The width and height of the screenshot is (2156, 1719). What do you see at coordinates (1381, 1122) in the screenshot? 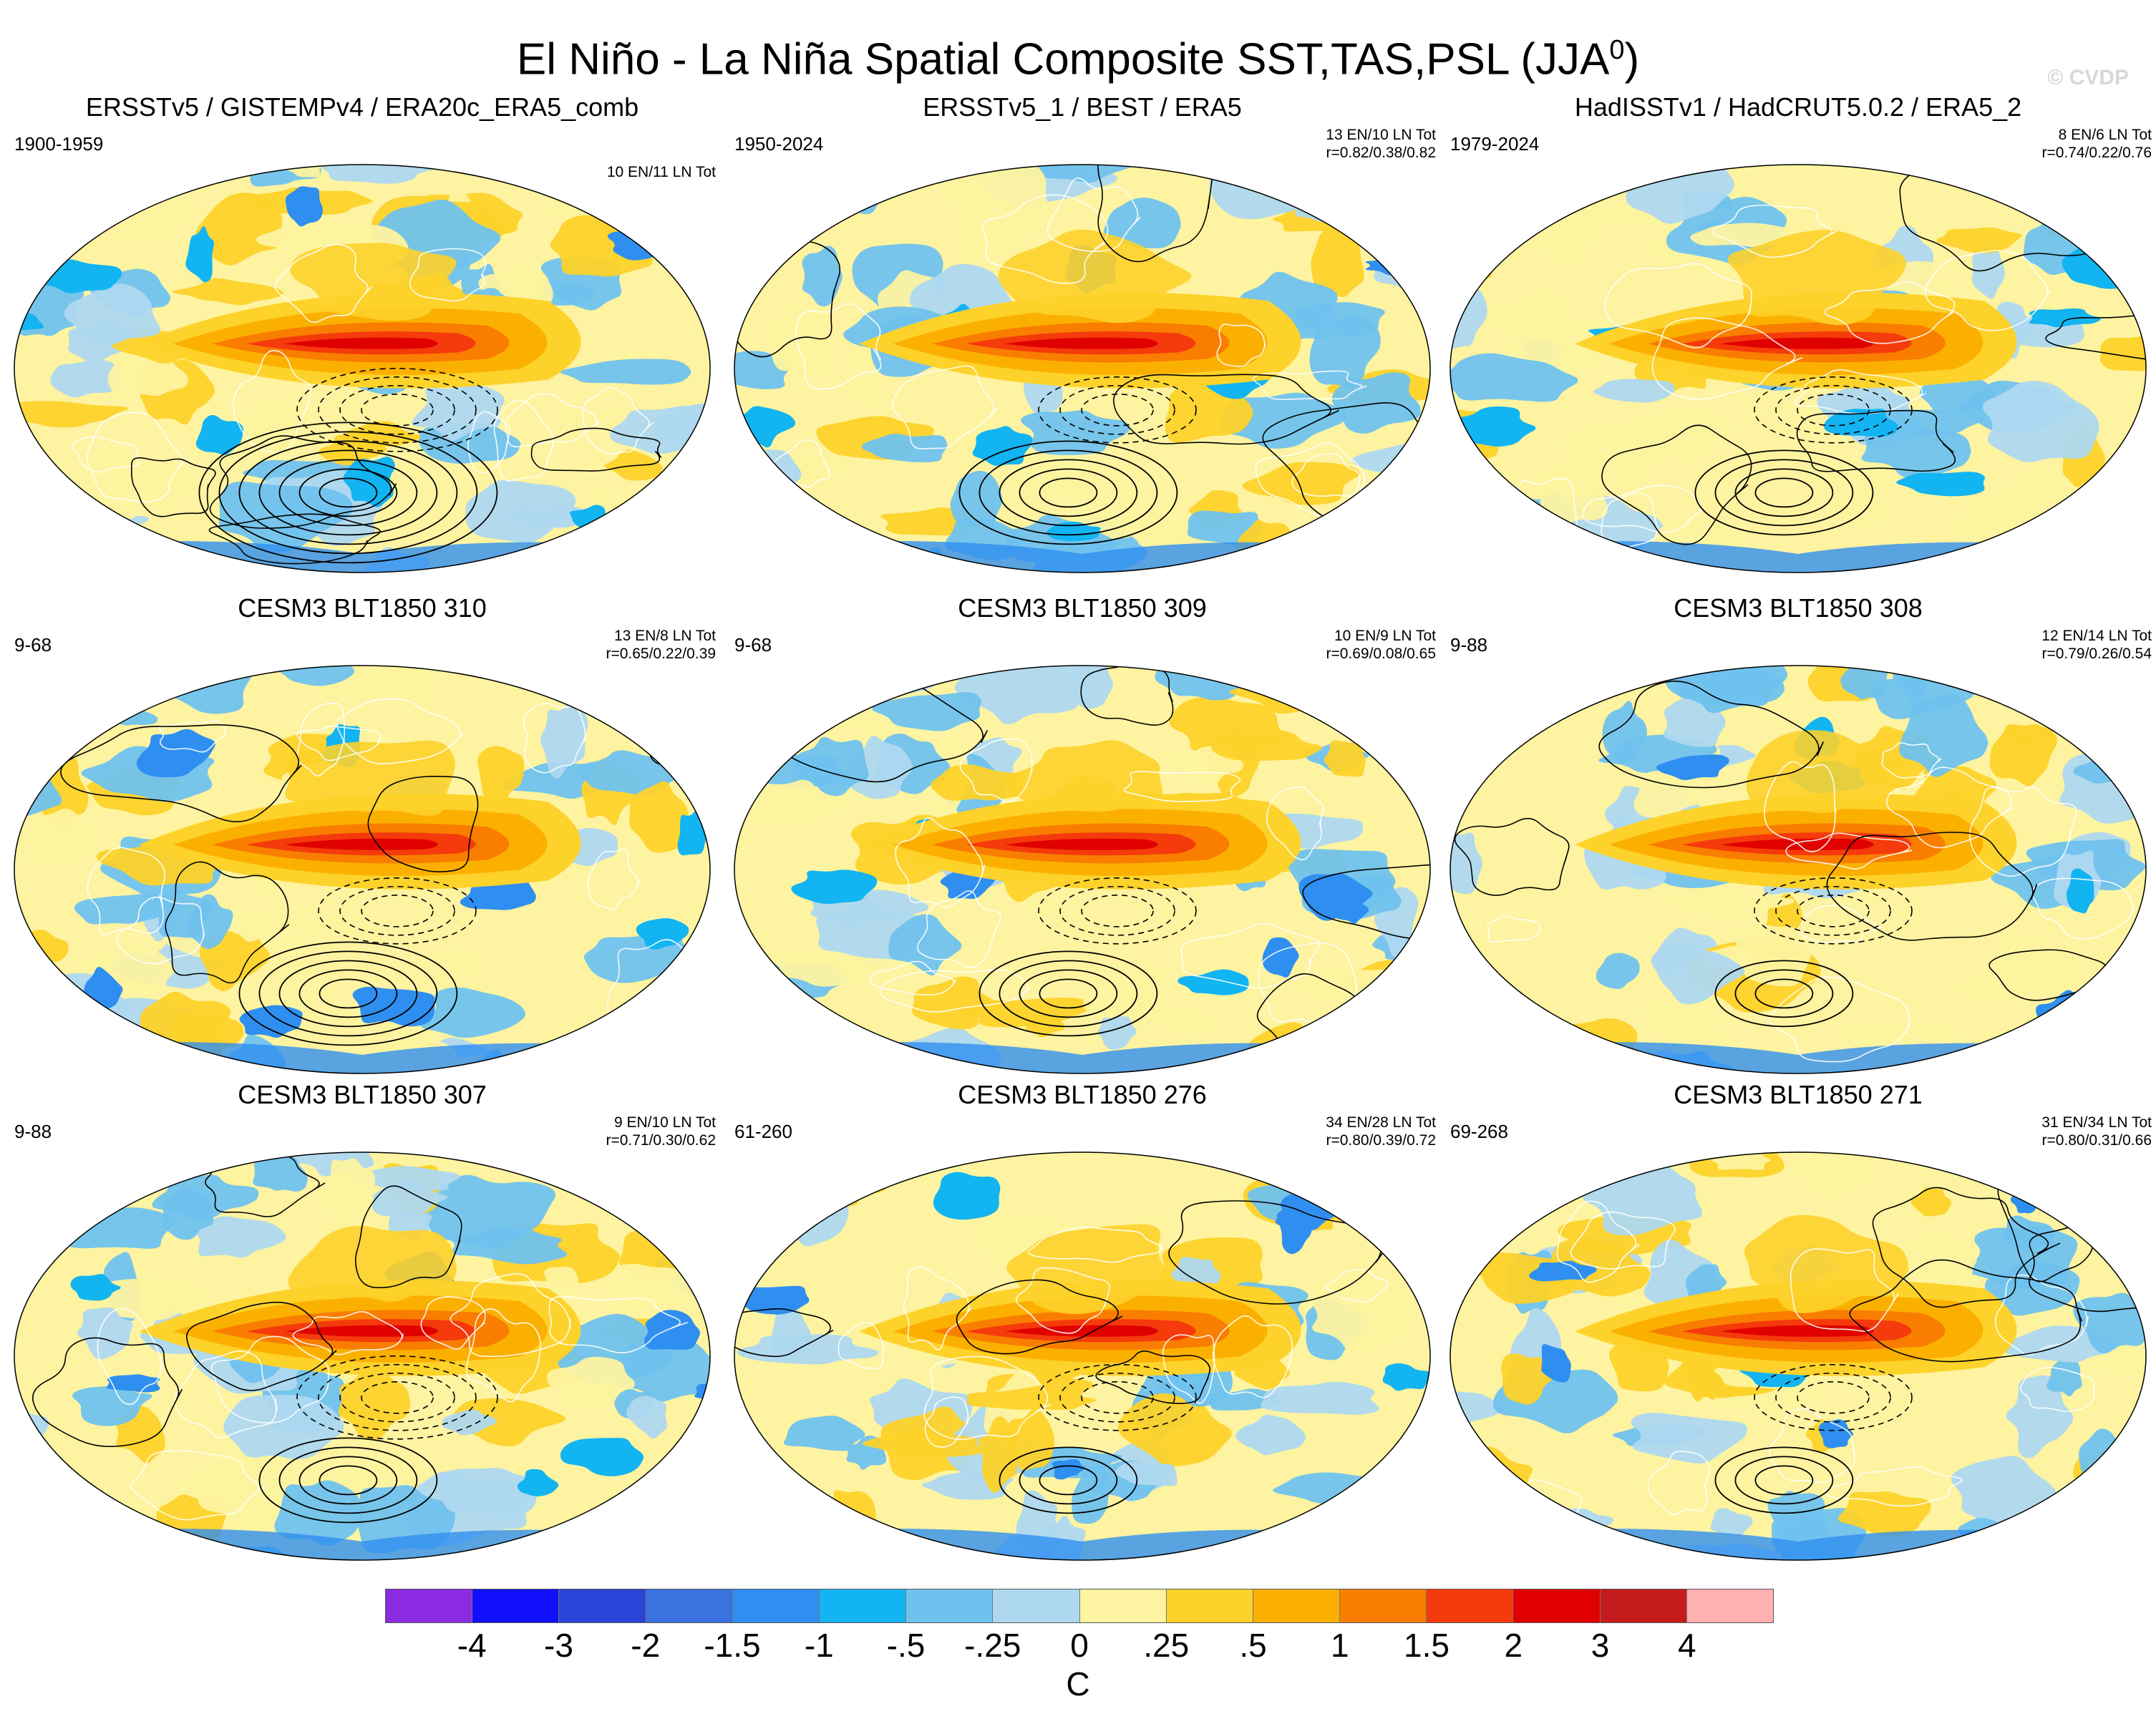
I see `event-count: 34 EN/28 LN Tot` at bounding box center [1381, 1122].